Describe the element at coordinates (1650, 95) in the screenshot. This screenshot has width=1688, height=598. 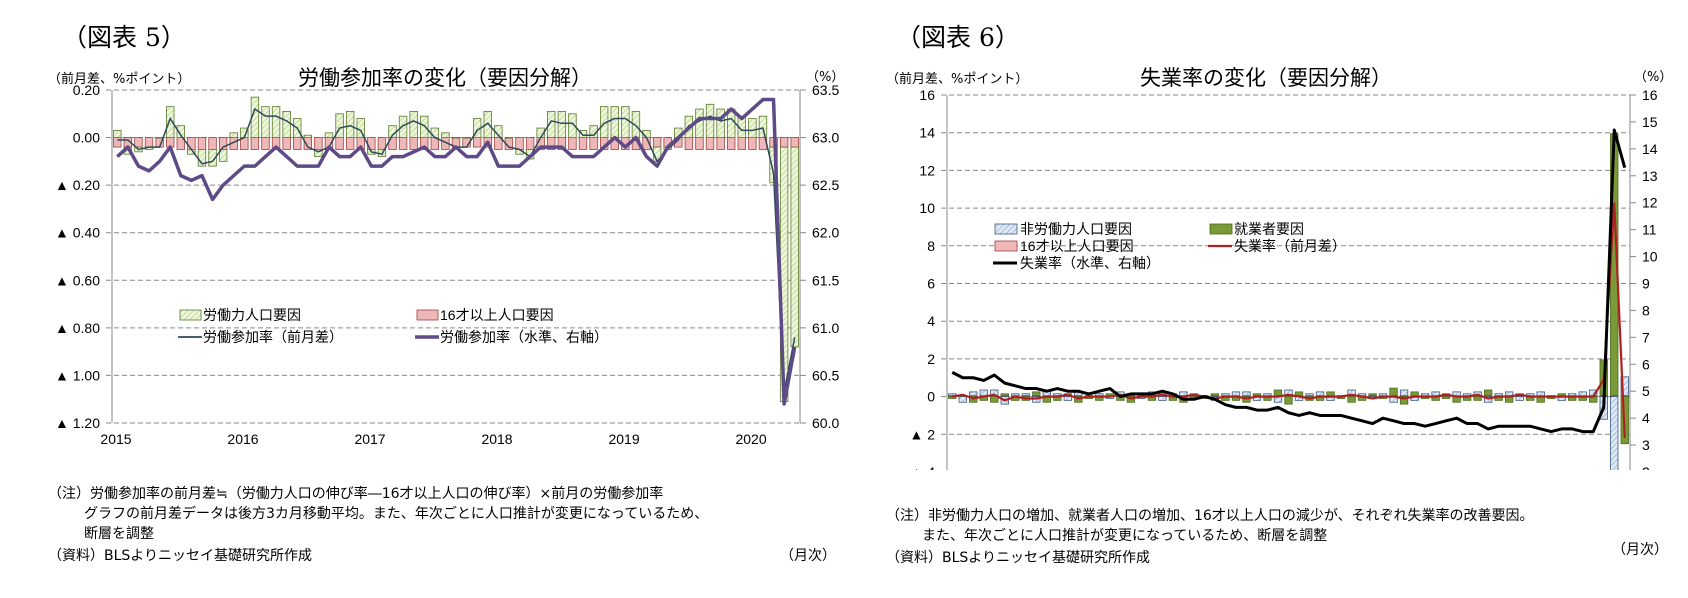
I see `y-right-tick-label: 16` at that location.